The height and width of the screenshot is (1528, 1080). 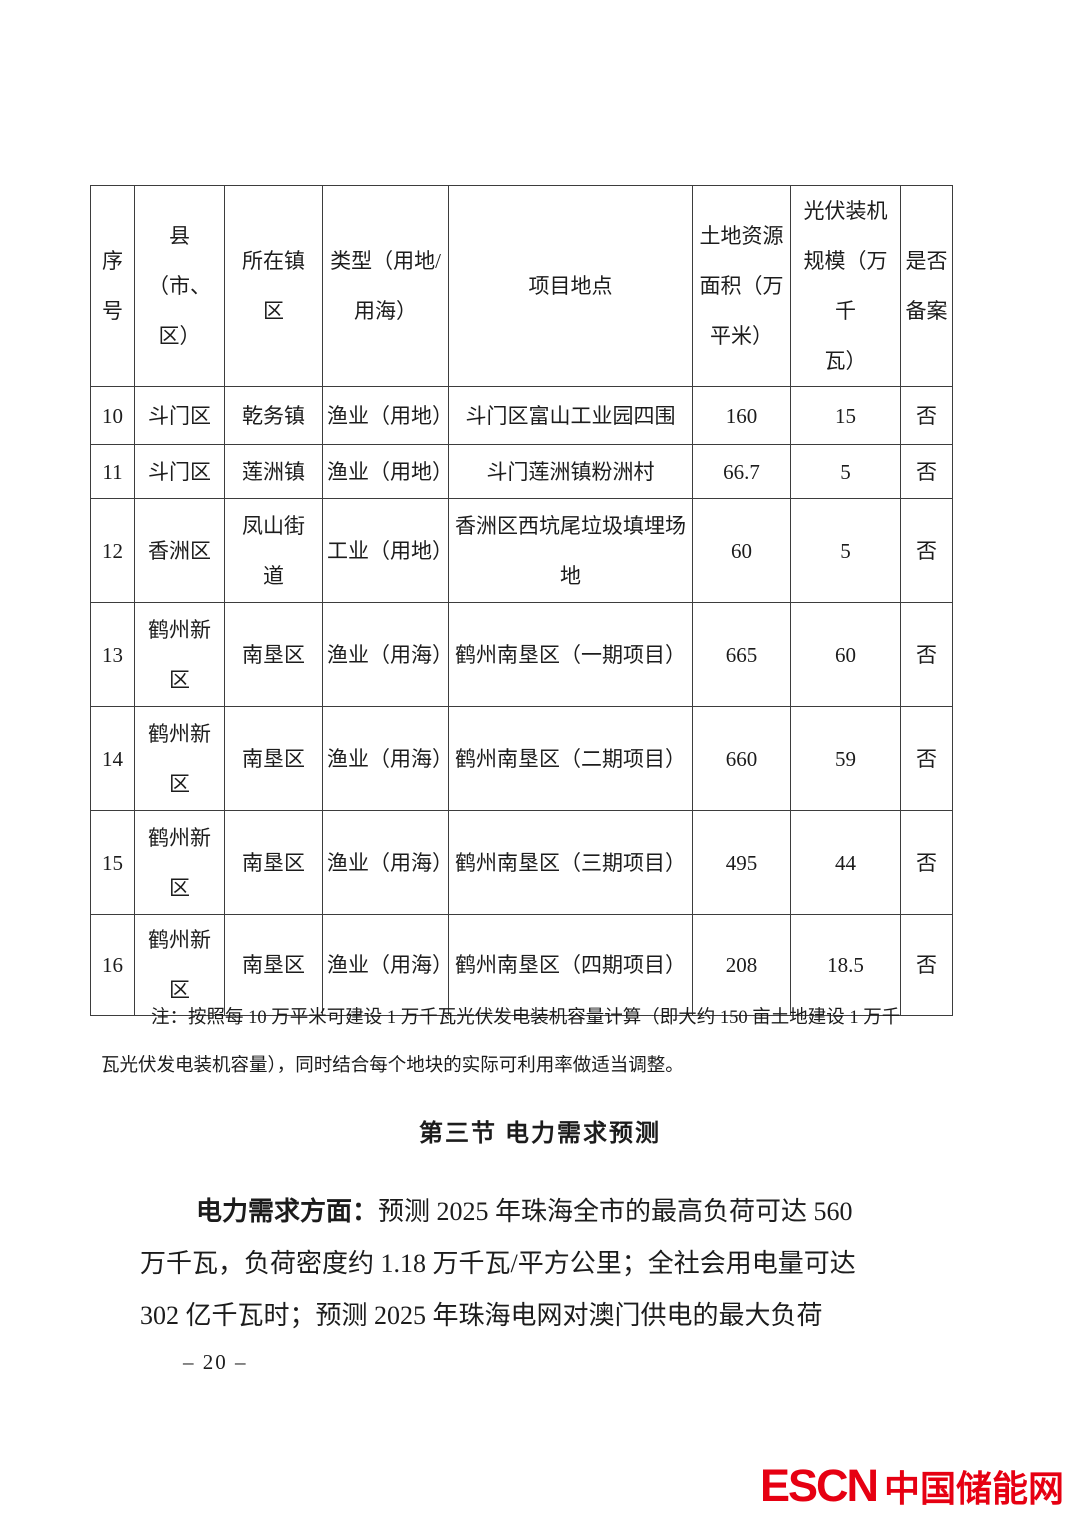 I want to click on table-row: 12 香洲区 凤山街 道 工业（用地） 香洲区西坑尾垃圾填埋场 地 60 5 否, so click(x=521, y=550).